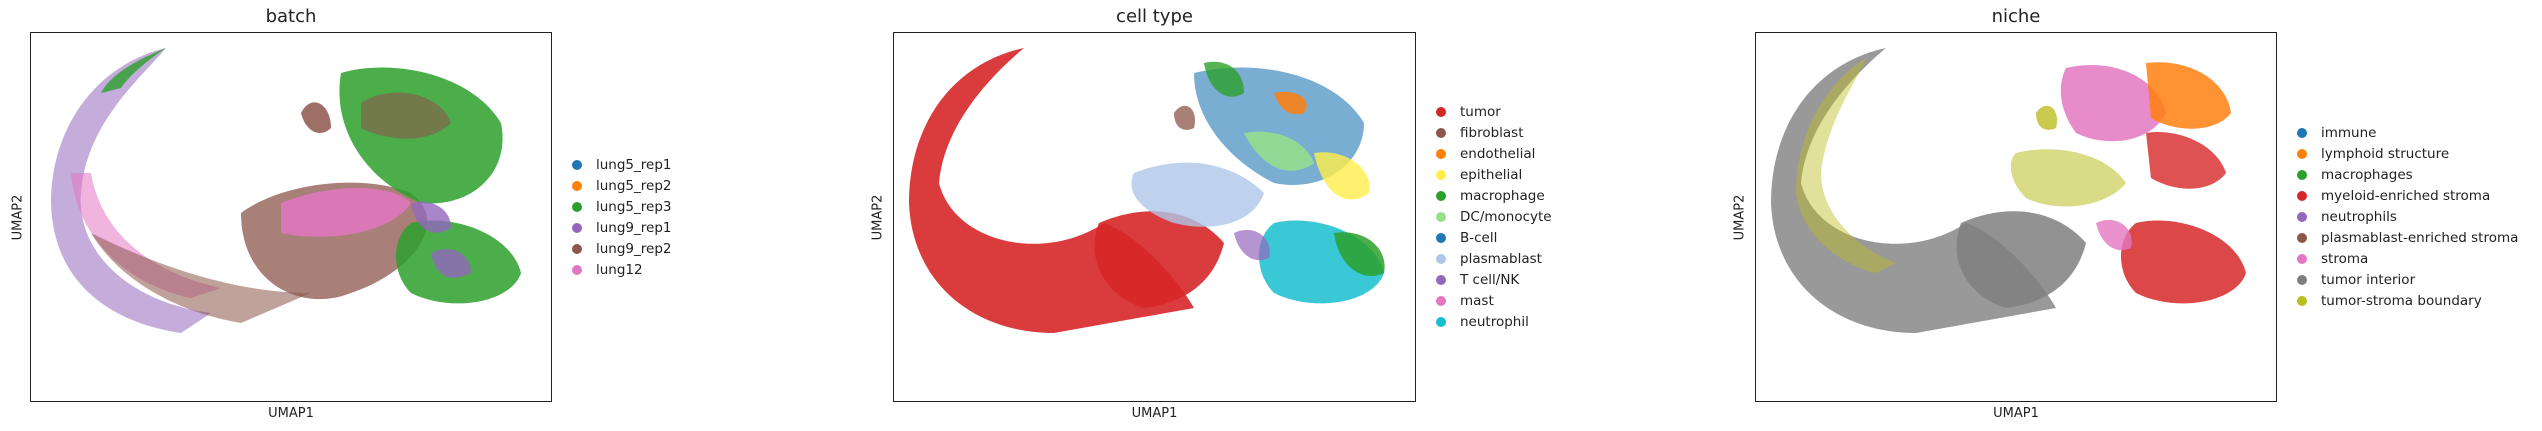  I want to click on legend-item: neutrophil, so click(1494, 321).